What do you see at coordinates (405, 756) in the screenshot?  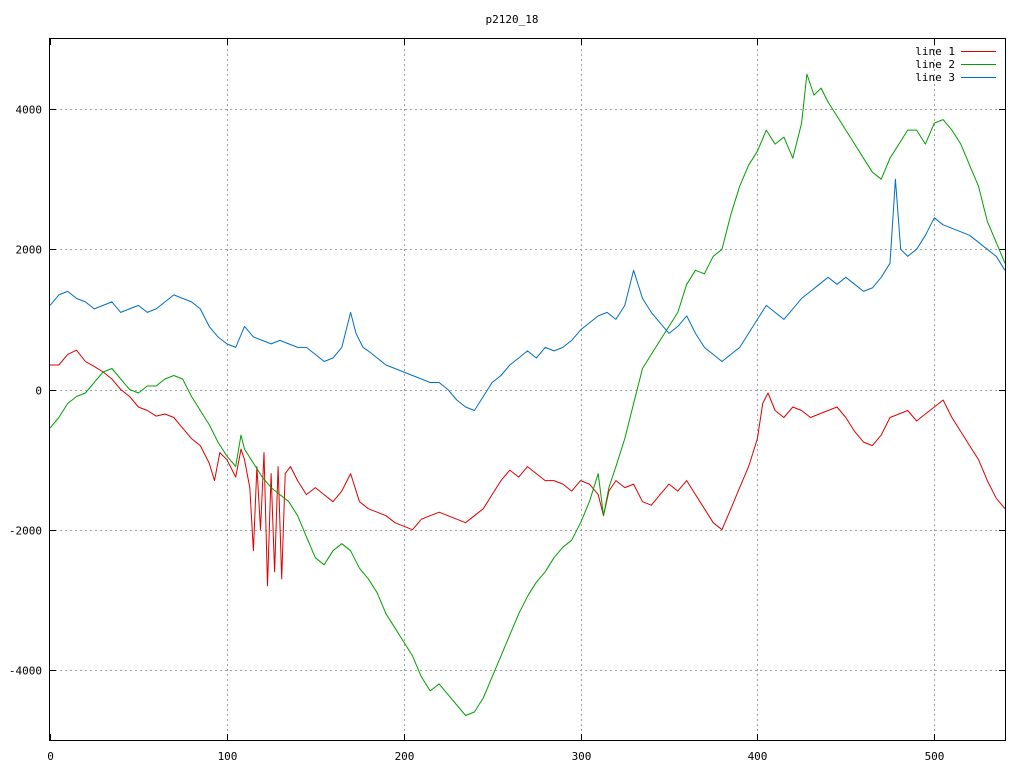 I see `x-tick-label: 200` at bounding box center [405, 756].